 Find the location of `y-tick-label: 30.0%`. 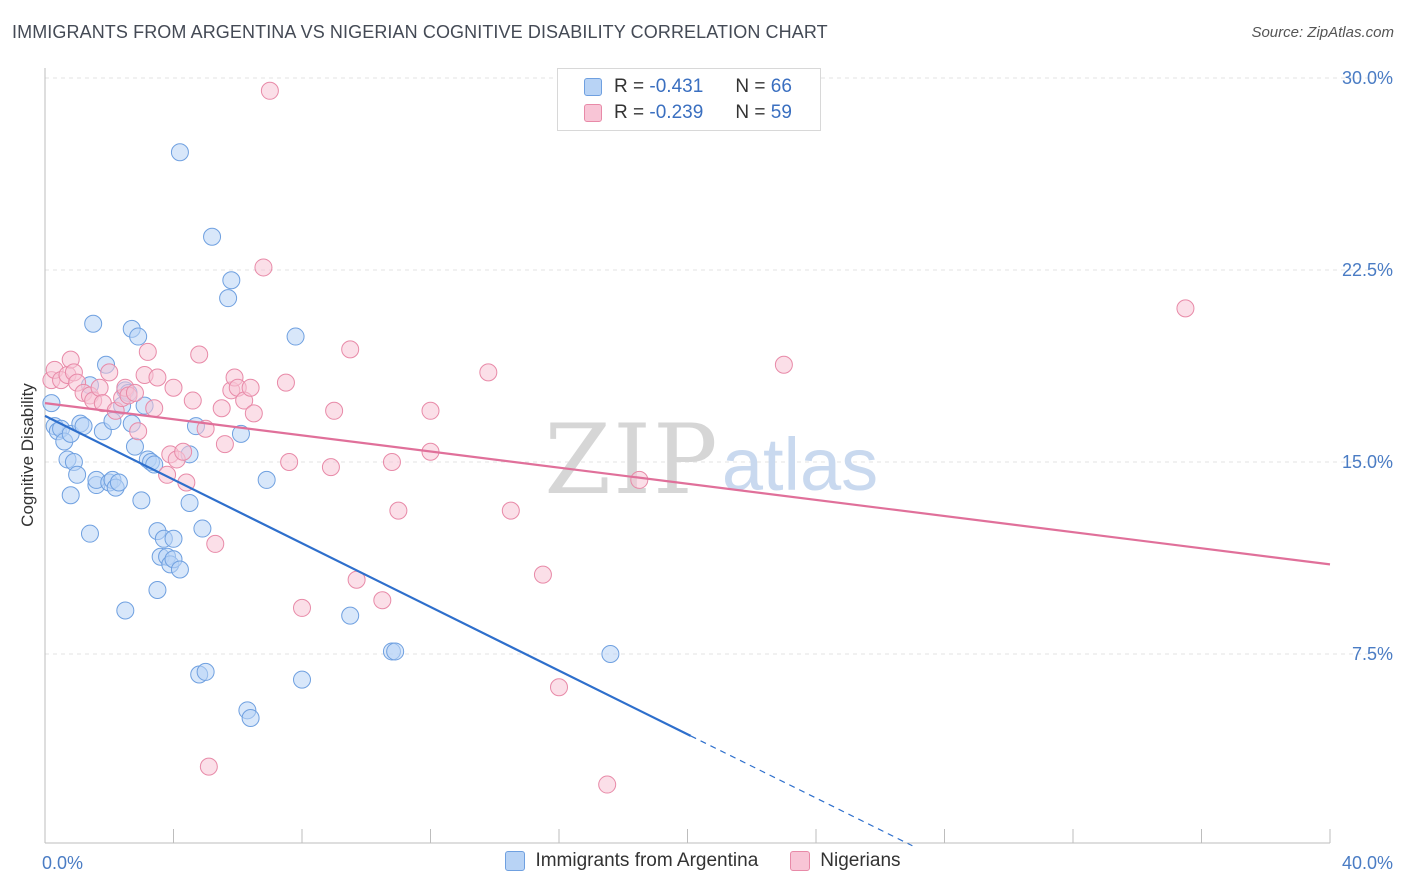

y-tick-label: 30.0% is located at coordinates (1367, 78).